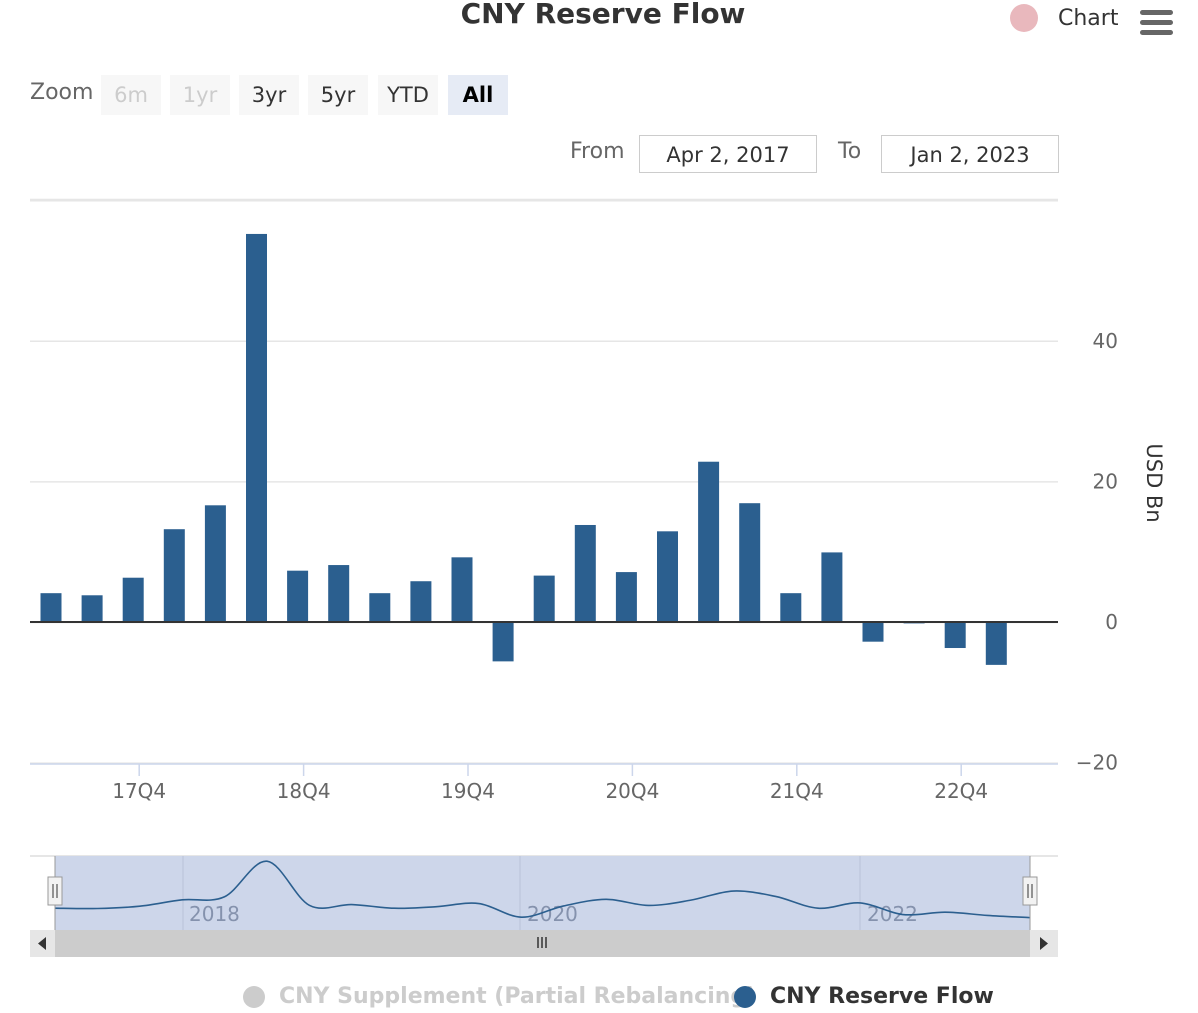 The width and height of the screenshot is (1198, 1013). I want to click on bar-20Q2, so click(544, 598).